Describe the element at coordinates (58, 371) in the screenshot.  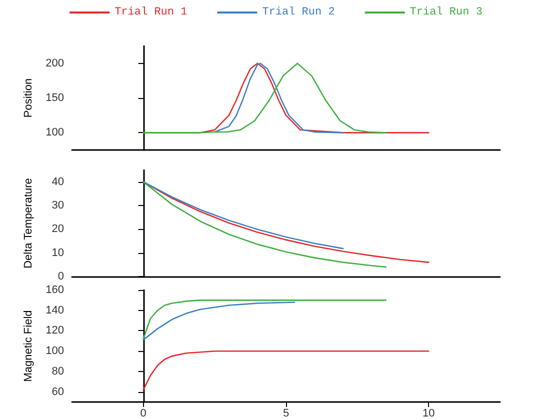
I see `y-tick-label: 80` at that location.